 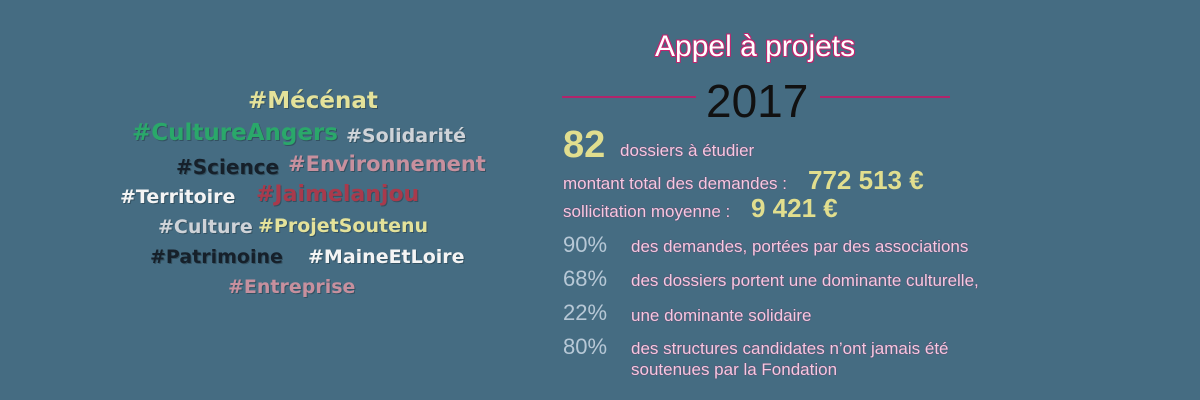 What do you see at coordinates (406, 136) in the screenshot?
I see `tag-solidarite: #Solidarité` at bounding box center [406, 136].